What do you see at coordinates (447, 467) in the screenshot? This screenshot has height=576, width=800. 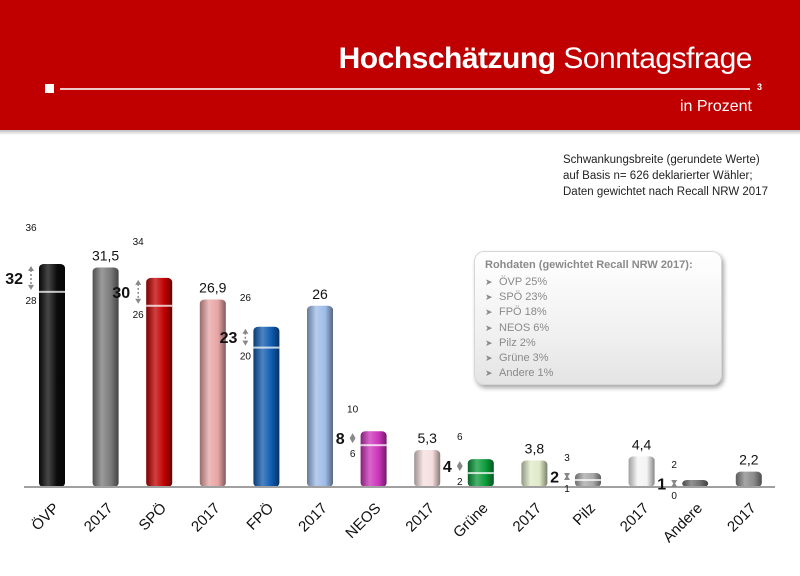 I see `estimate-value-label: 4` at bounding box center [447, 467].